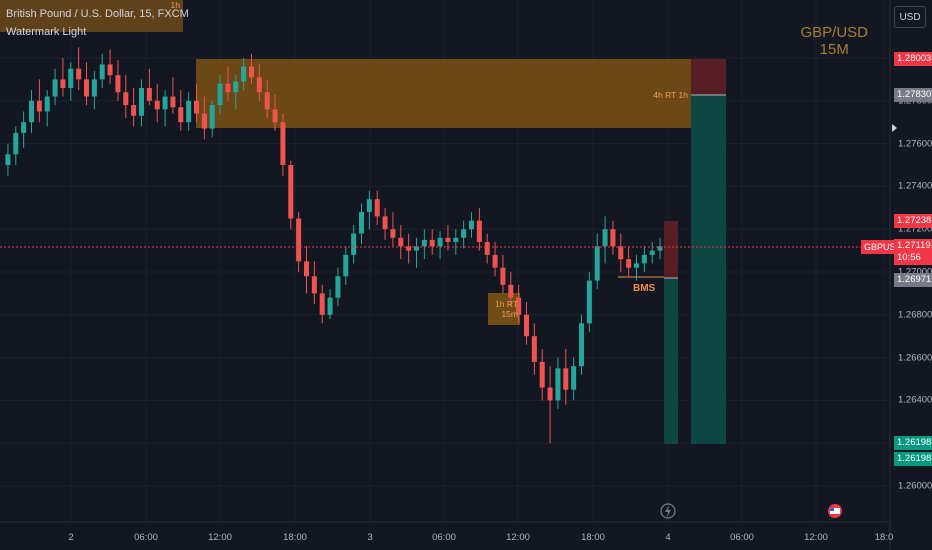 This screenshot has height=550, width=932. I want to click on rt-1h-label-line1: 1h RT, so click(506, 304).